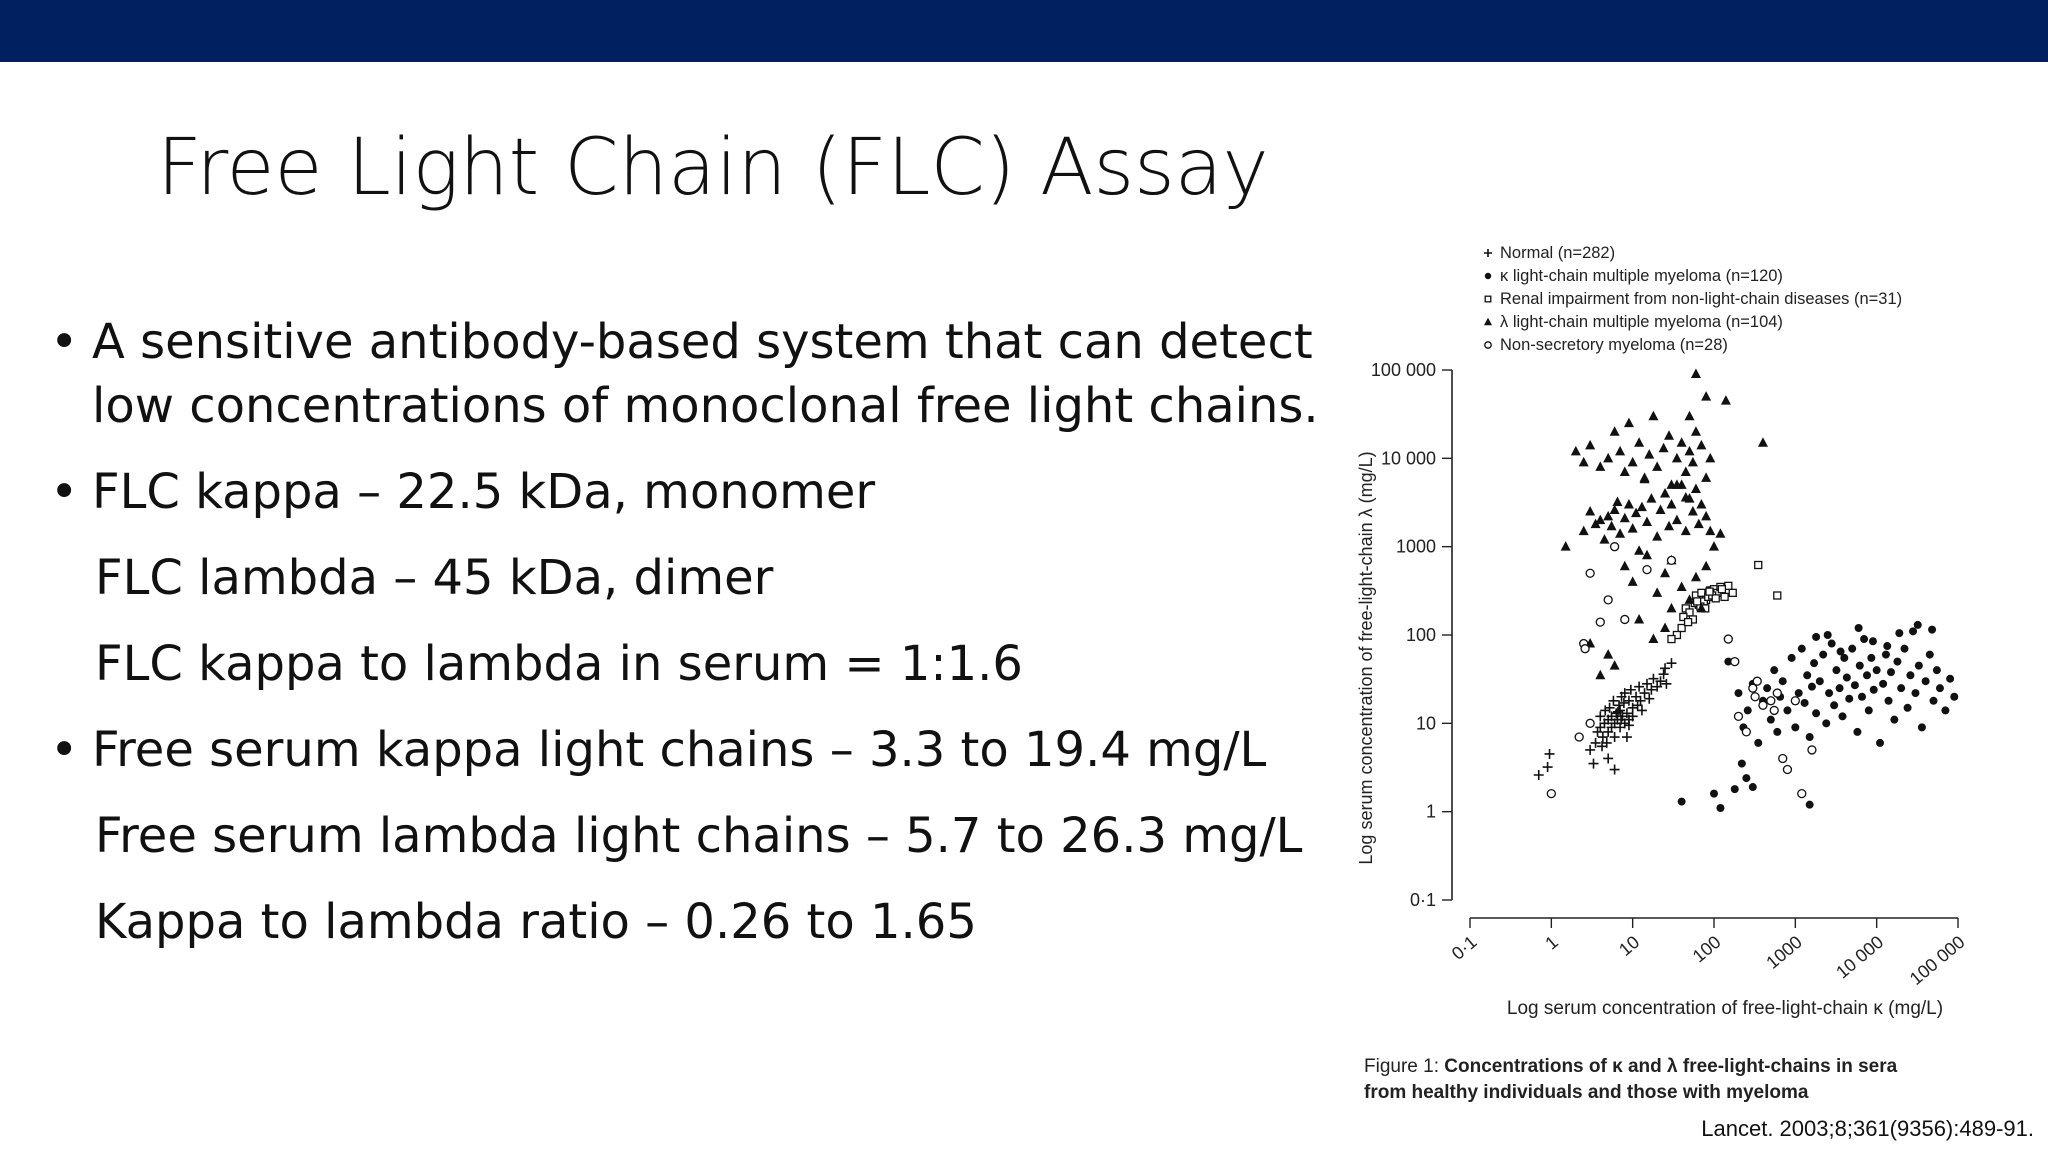  I want to click on x-tick-label: 10 000, so click(1859, 957).